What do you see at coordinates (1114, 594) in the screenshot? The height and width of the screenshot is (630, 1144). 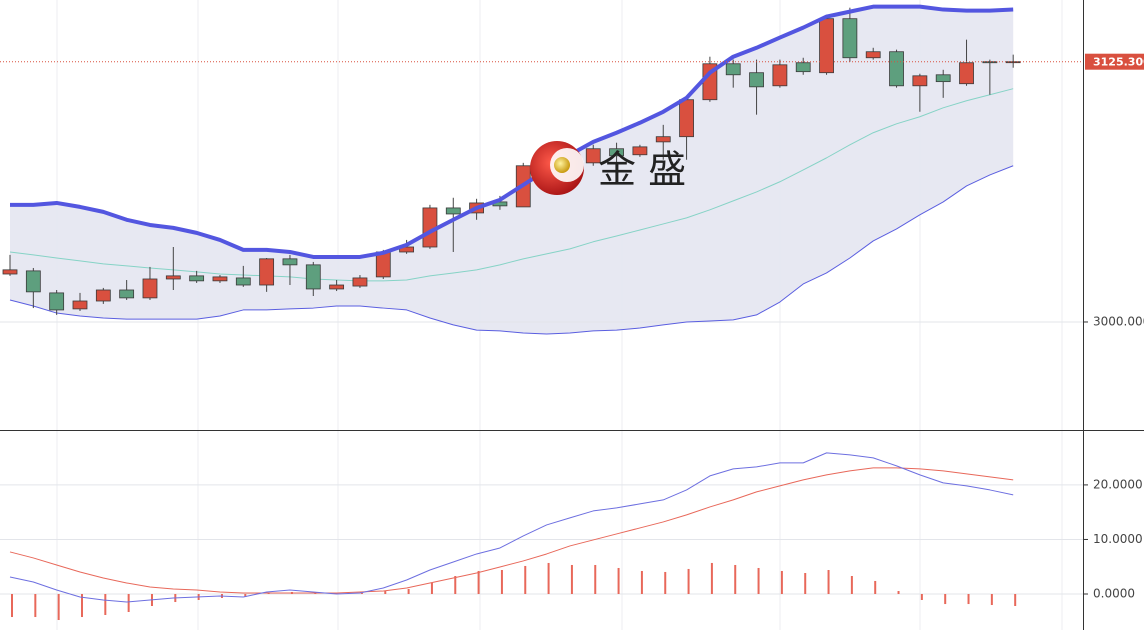 I see `y-tick-label: 0.0000` at bounding box center [1114, 594].